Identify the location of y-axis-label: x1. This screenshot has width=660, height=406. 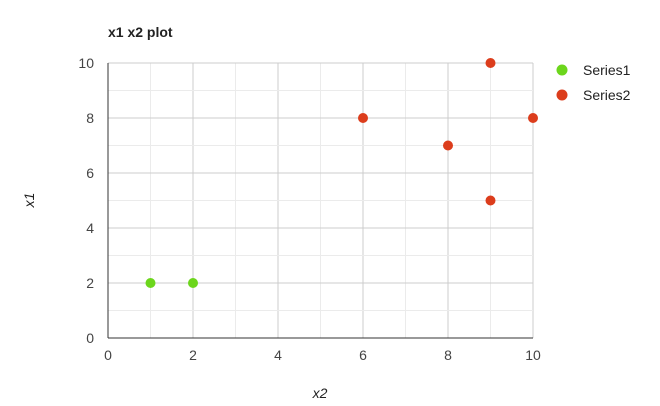
(29, 201).